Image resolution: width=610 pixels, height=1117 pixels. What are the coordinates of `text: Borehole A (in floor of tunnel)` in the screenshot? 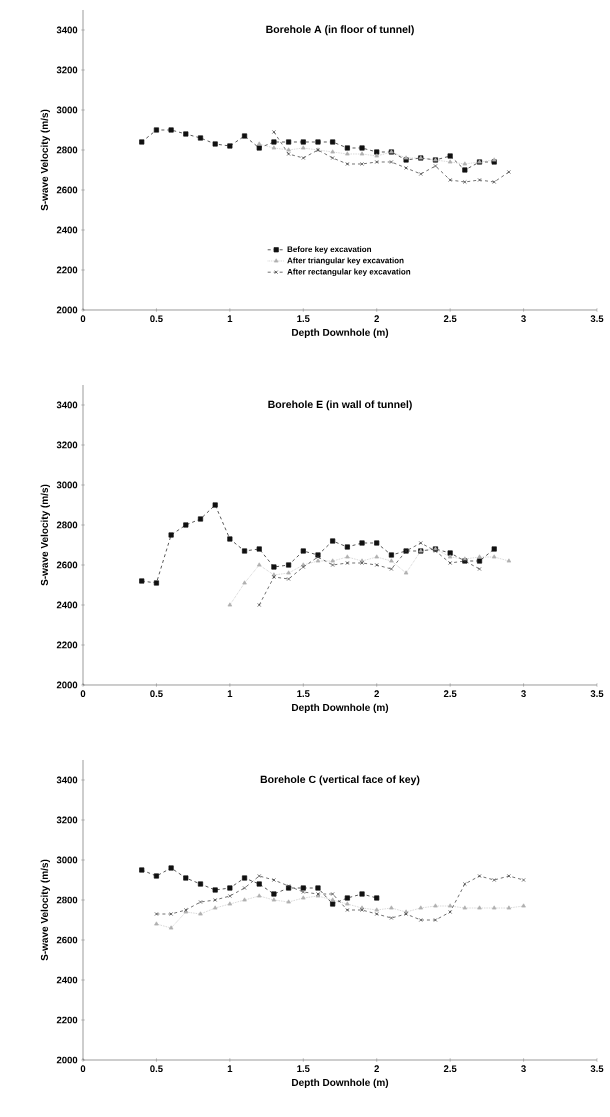 It's located at (340, 30).